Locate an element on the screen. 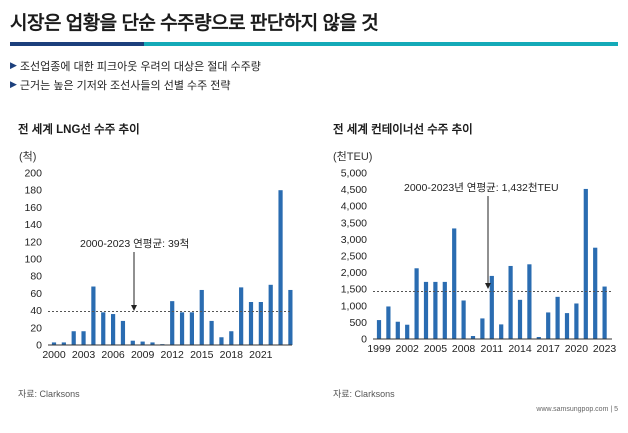 This screenshot has height=433, width=628. y-tick-label: 80 is located at coordinates (36, 277).